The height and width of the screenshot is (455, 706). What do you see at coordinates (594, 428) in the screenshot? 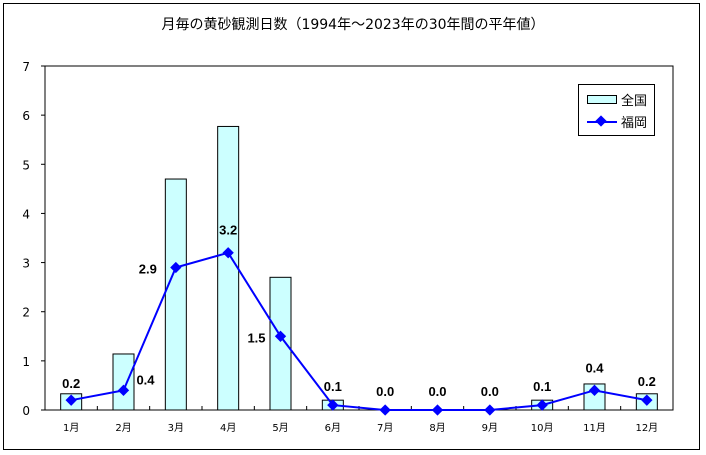
I see `x-category-label: 11月` at bounding box center [594, 428].